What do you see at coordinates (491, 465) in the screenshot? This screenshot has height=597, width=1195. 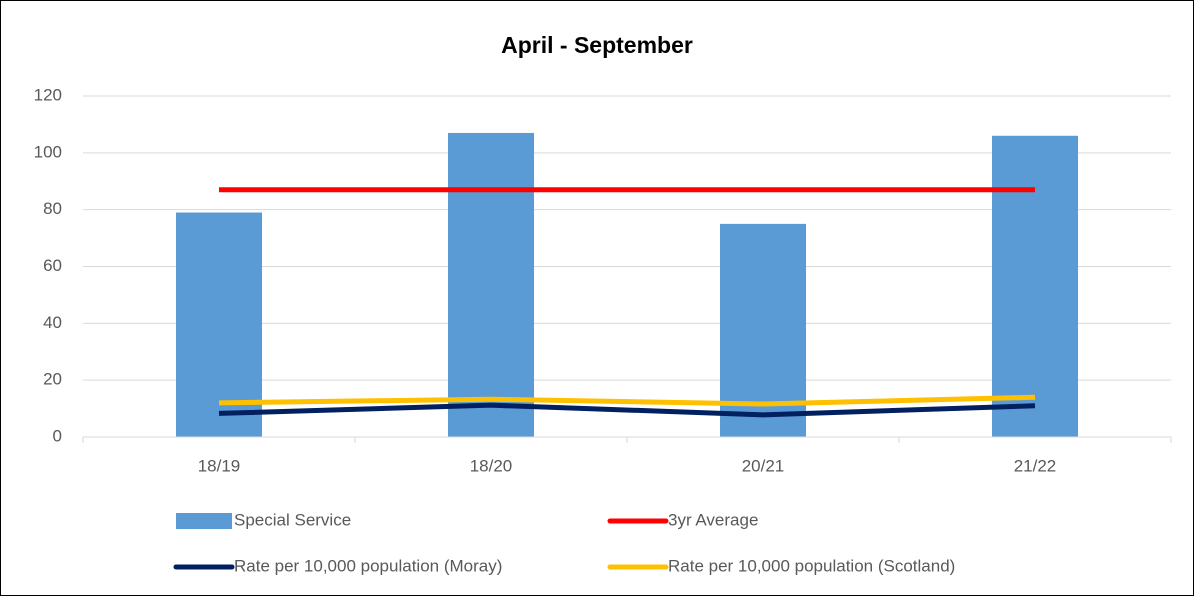 I see `x-tick-label: 18/20` at bounding box center [491, 465].